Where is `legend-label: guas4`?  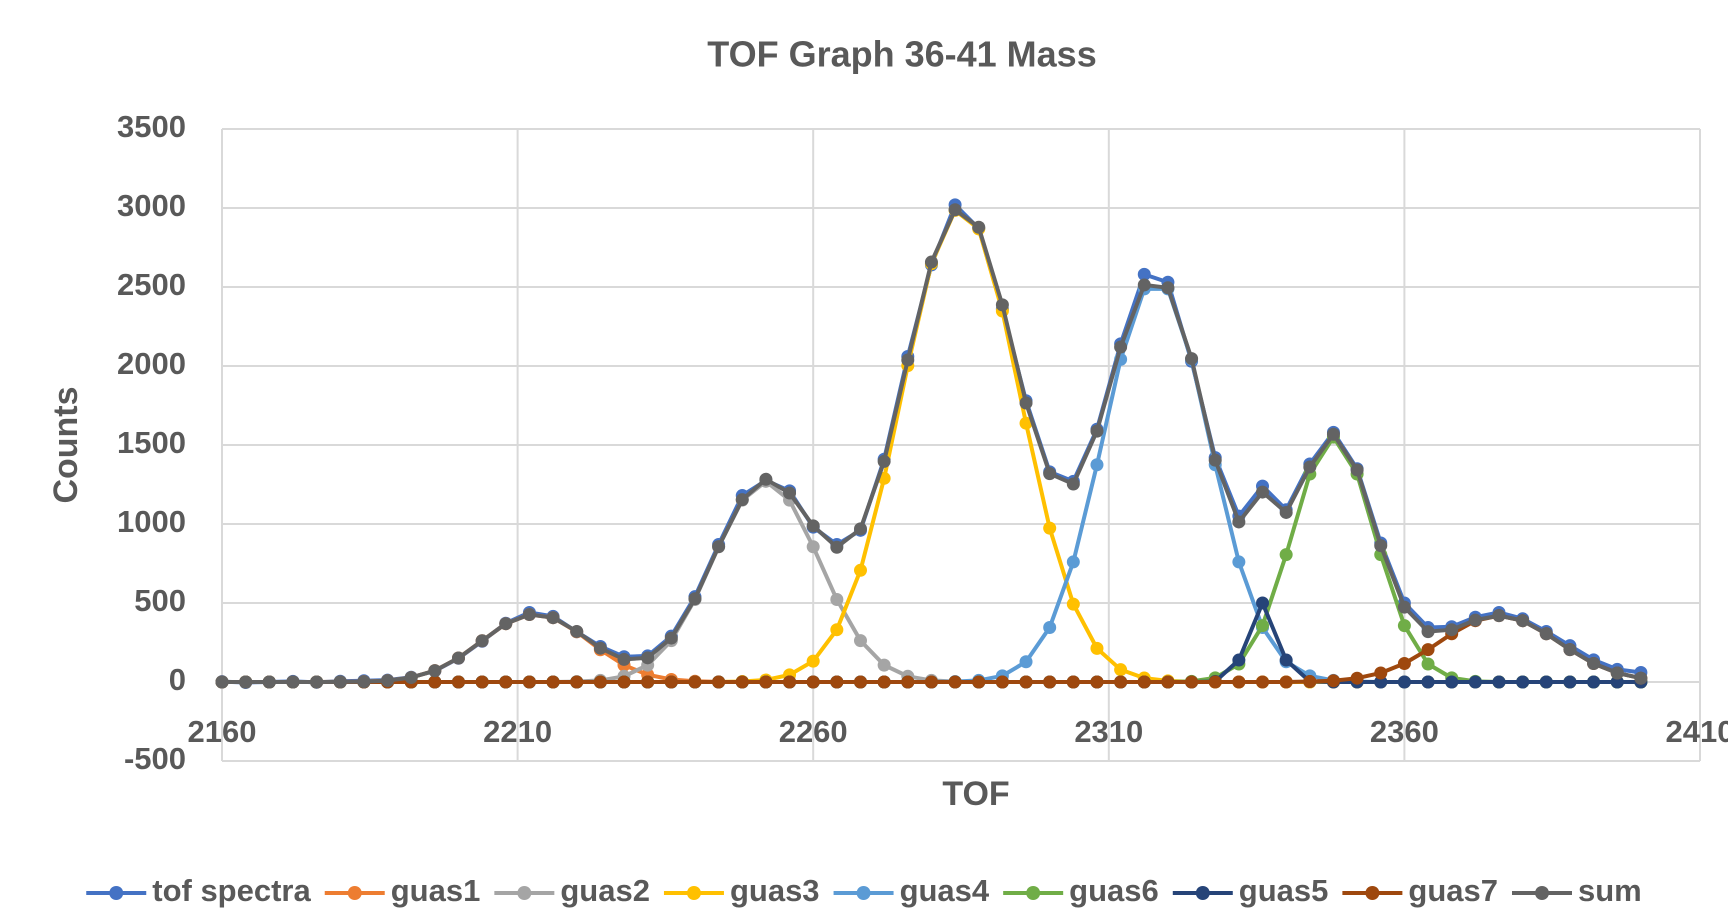 legend-label: guas4 is located at coordinates (945, 890).